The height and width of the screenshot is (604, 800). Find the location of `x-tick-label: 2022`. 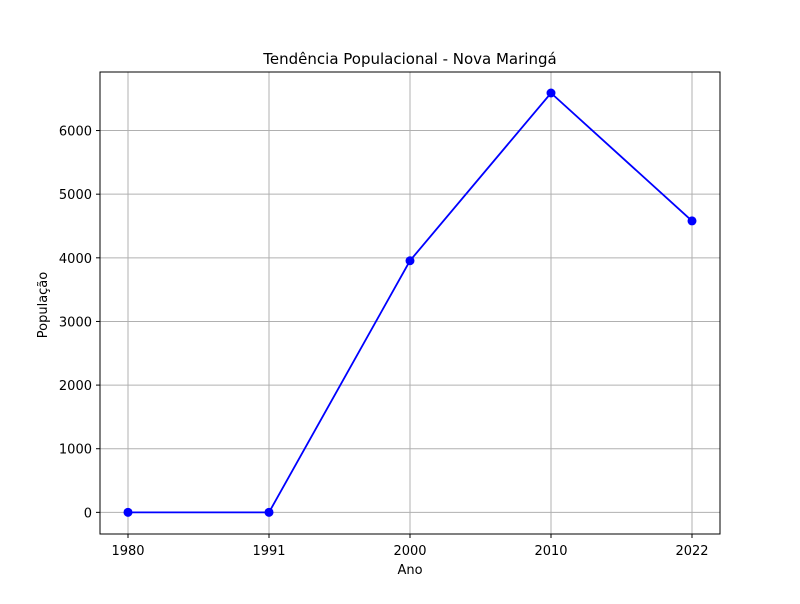

x-tick-label: 2022 is located at coordinates (691, 551).